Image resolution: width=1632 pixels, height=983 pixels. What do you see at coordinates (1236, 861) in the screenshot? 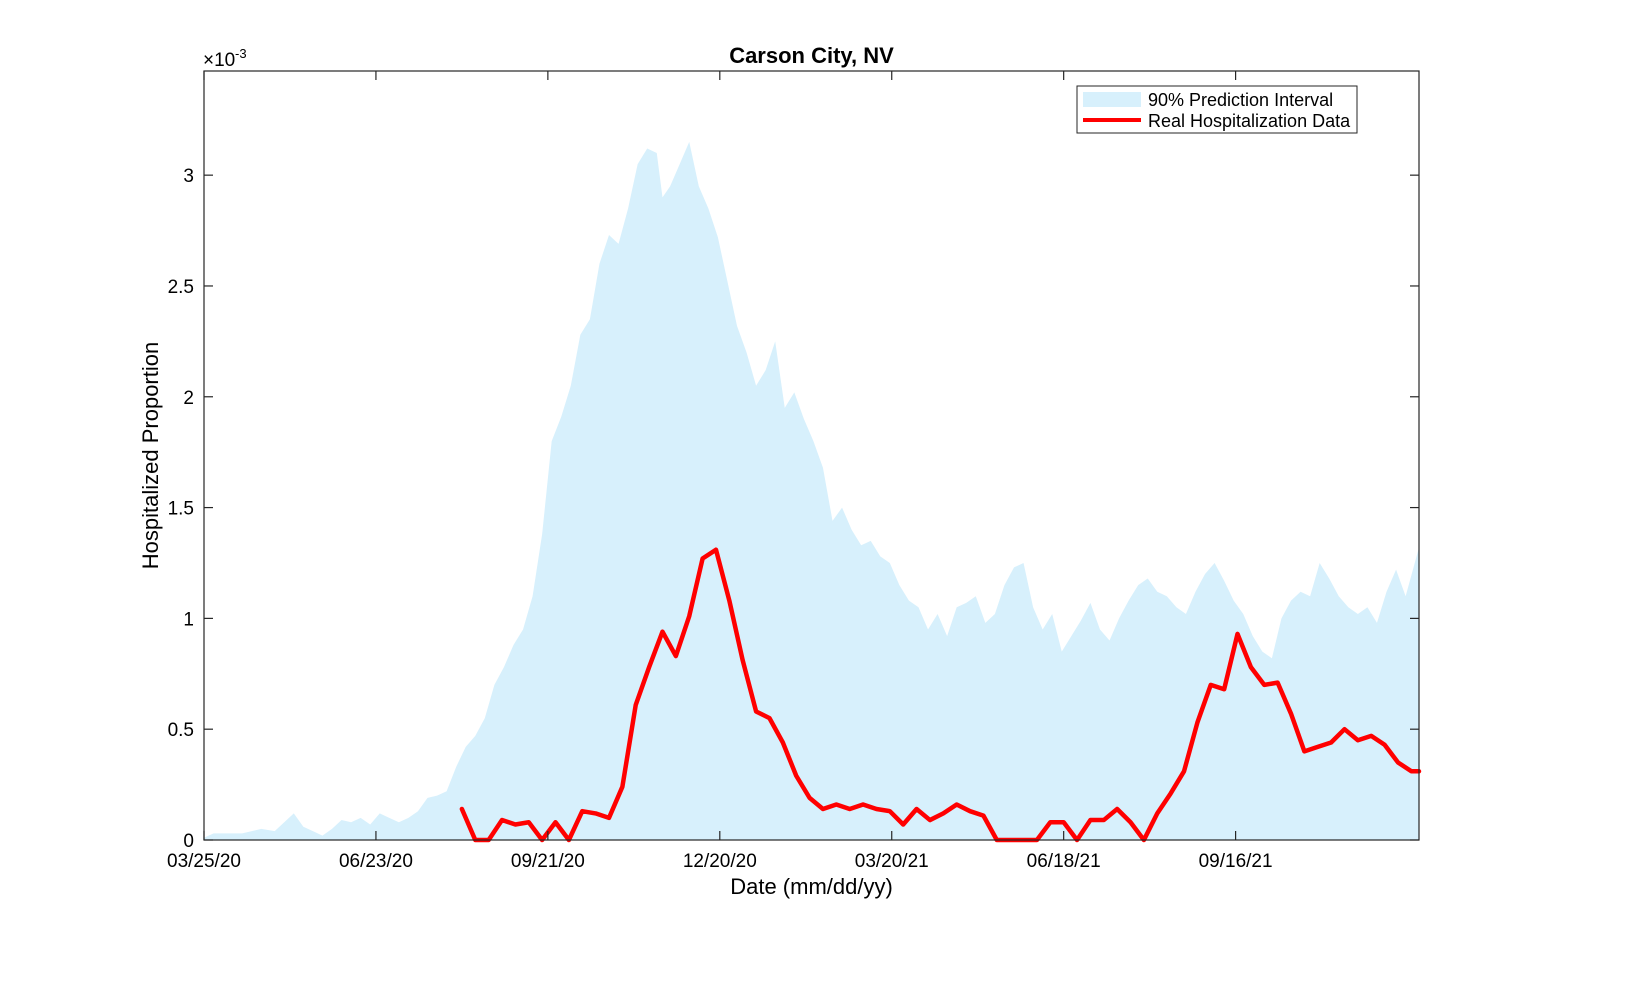
I see `x-tick-label: 09/16/21` at bounding box center [1236, 861].